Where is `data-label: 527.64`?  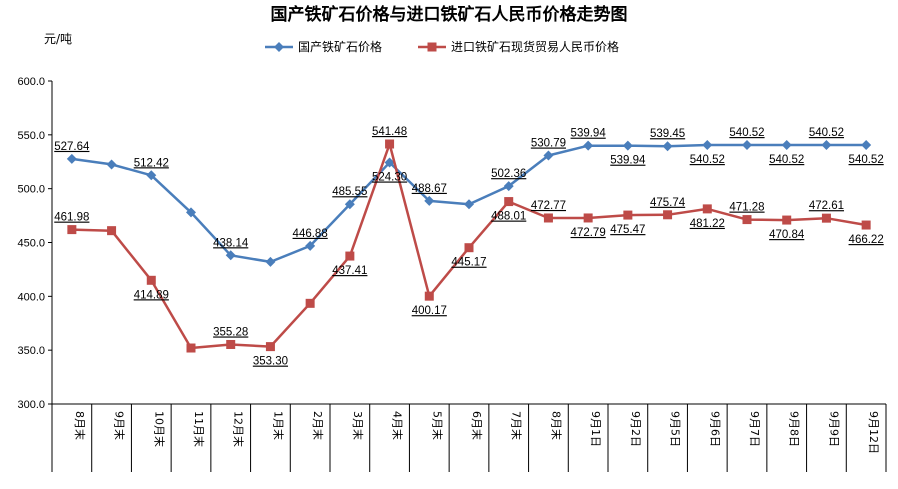
data-label: 527.64 is located at coordinates (72, 147).